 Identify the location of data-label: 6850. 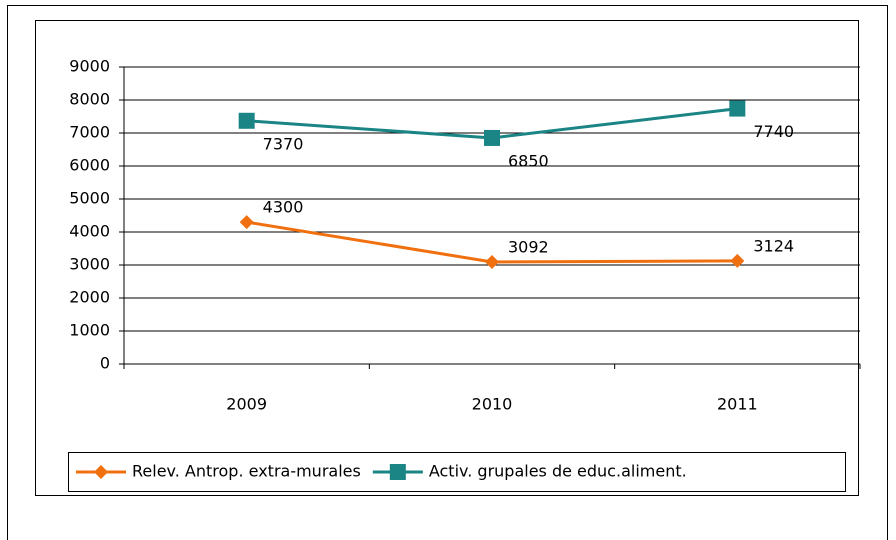
(528, 160).